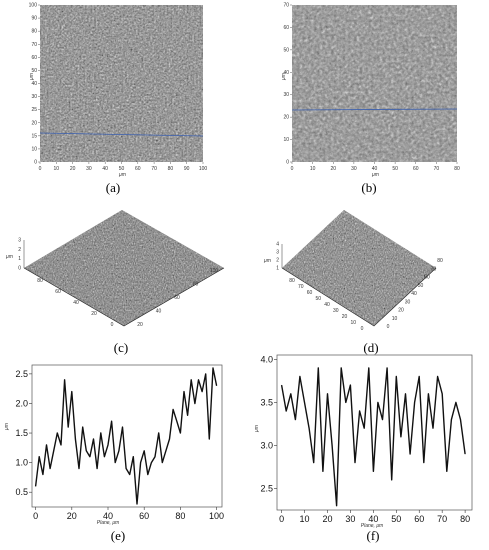  Describe the element at coordinates (112, 325) in the screenshot. I see `left-edge-tick-label: 0` at that location.